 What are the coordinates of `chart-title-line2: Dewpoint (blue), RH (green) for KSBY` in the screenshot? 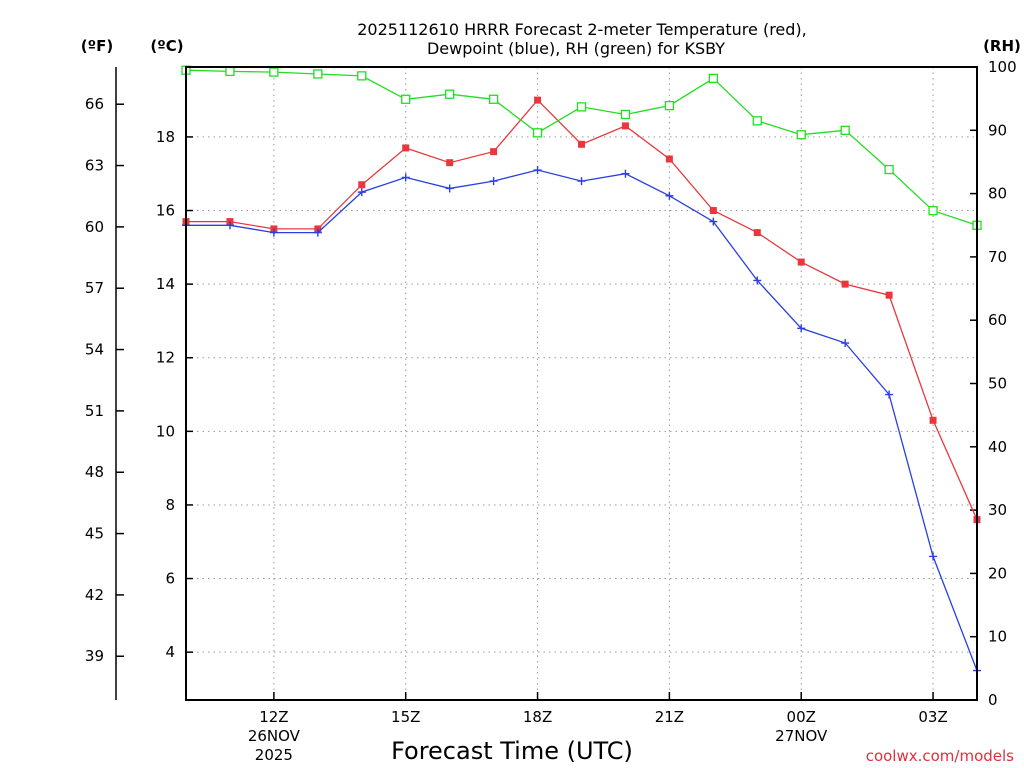 It's located at (576, 48).